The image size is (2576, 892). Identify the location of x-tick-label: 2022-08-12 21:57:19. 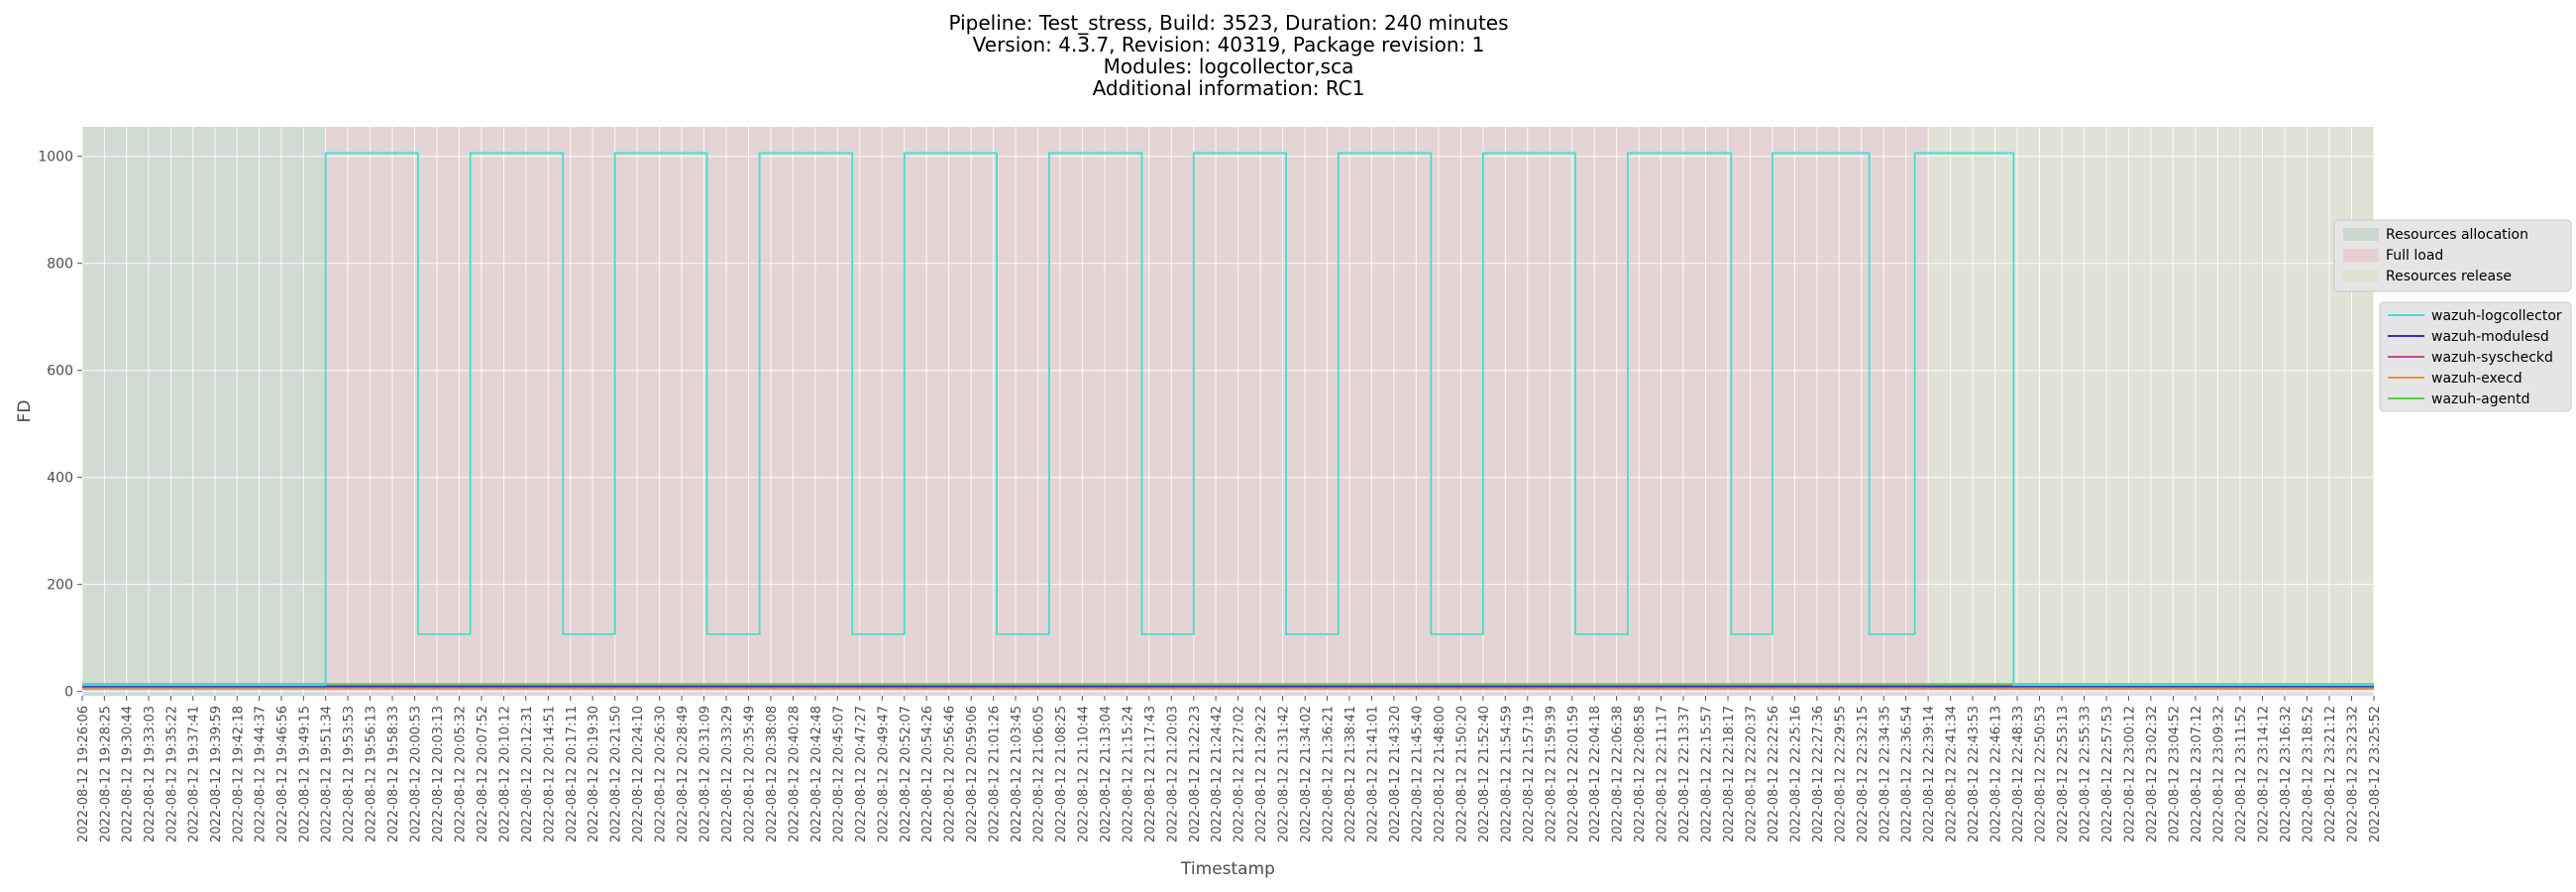
(1529, 774).